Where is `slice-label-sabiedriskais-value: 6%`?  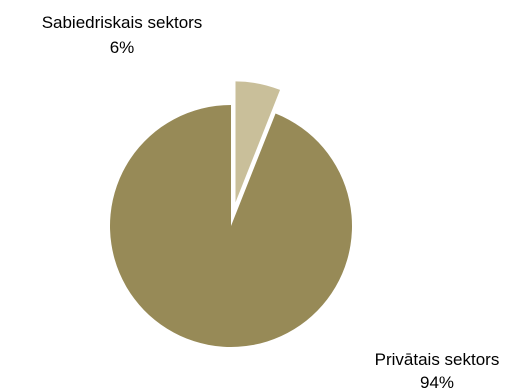
slice-label-sabiedriskais-value: 6% is located at coordinates (122, 47).